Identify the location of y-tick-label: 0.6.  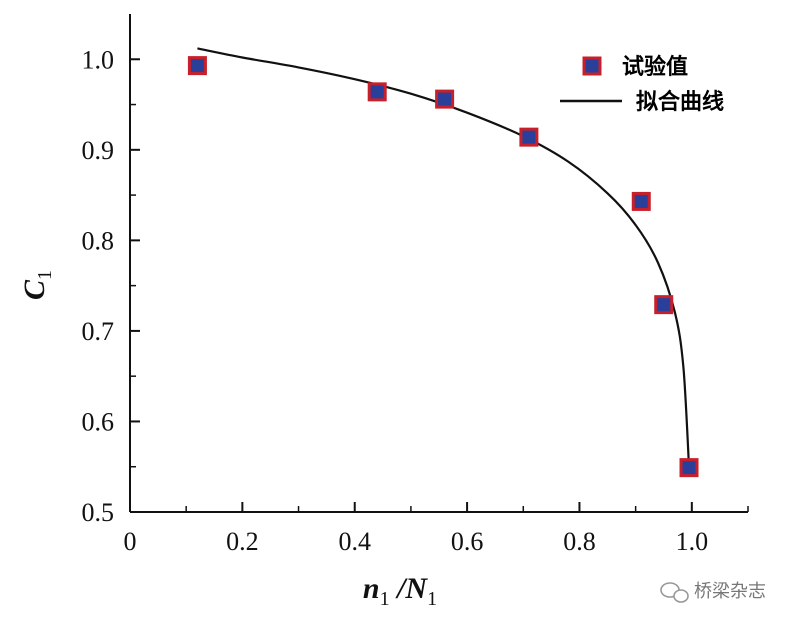
(98, 421).